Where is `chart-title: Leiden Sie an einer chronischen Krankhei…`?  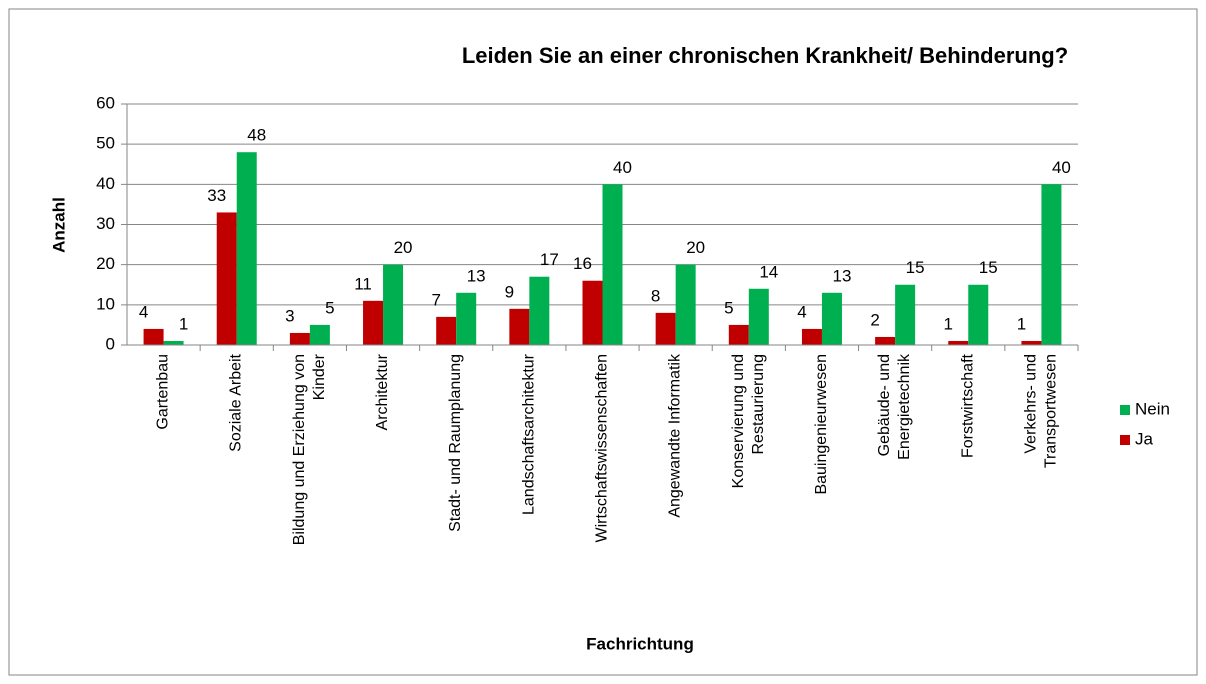
chart-title: Leiden Sie an einer chronischen Krankhei… is located at coordinates (765, 55).